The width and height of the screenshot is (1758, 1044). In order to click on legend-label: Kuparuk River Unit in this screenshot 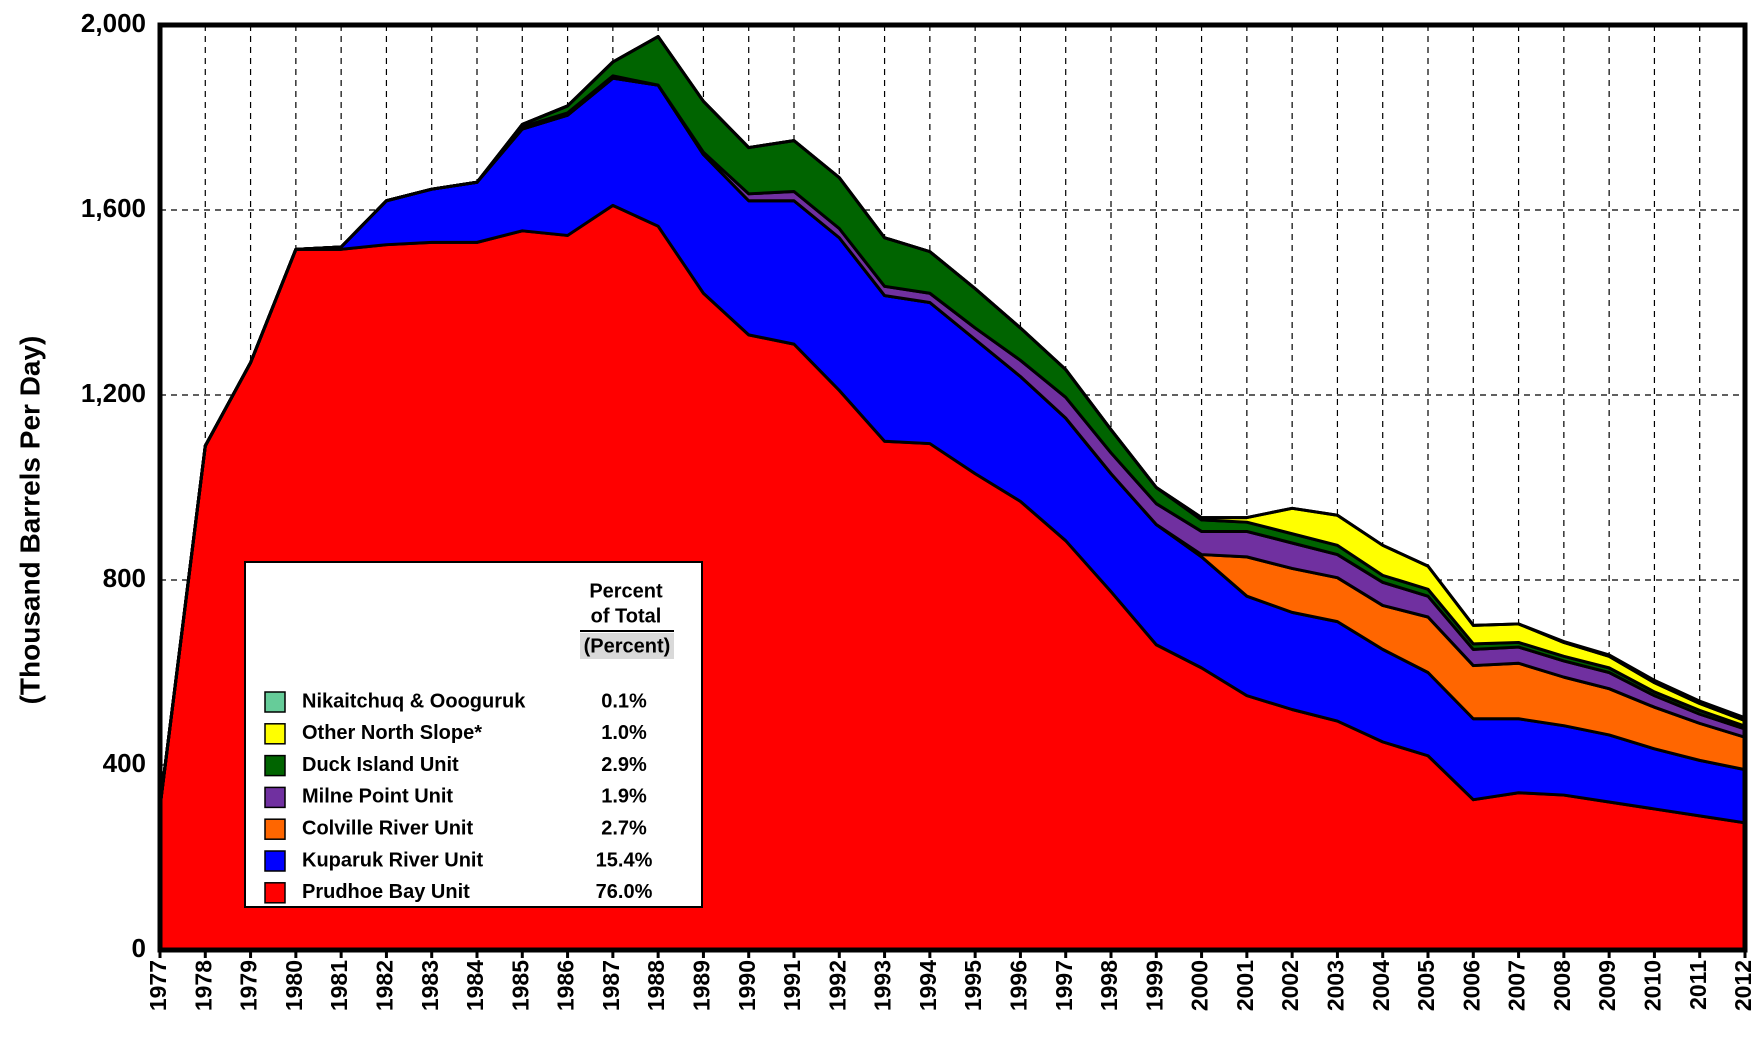, I will do `click(392, 860)`.